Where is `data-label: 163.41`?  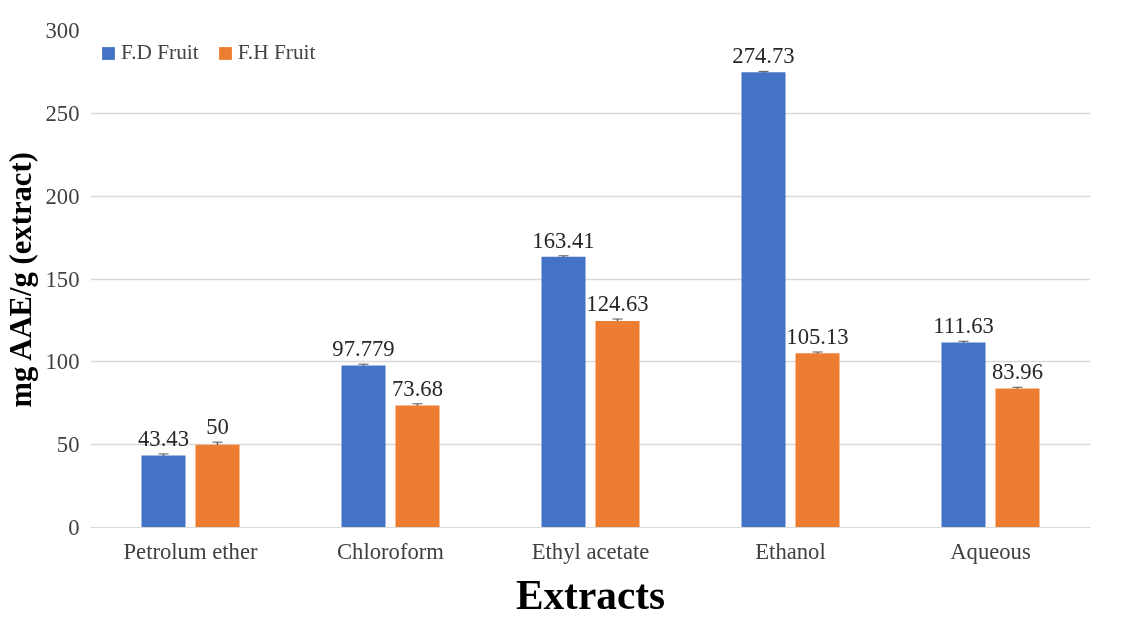 data-label: 163.41 is located at coordinates (563, 240).